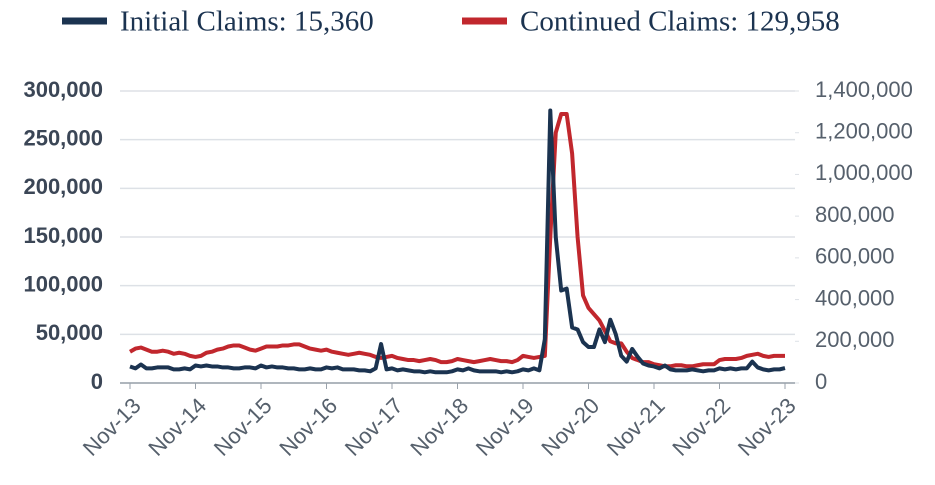 This screenshot has height=485, width=935. Describe the element at coordinates (701, 427) in the screenshot. I see `x-tick-label: Nov-22` at that location.